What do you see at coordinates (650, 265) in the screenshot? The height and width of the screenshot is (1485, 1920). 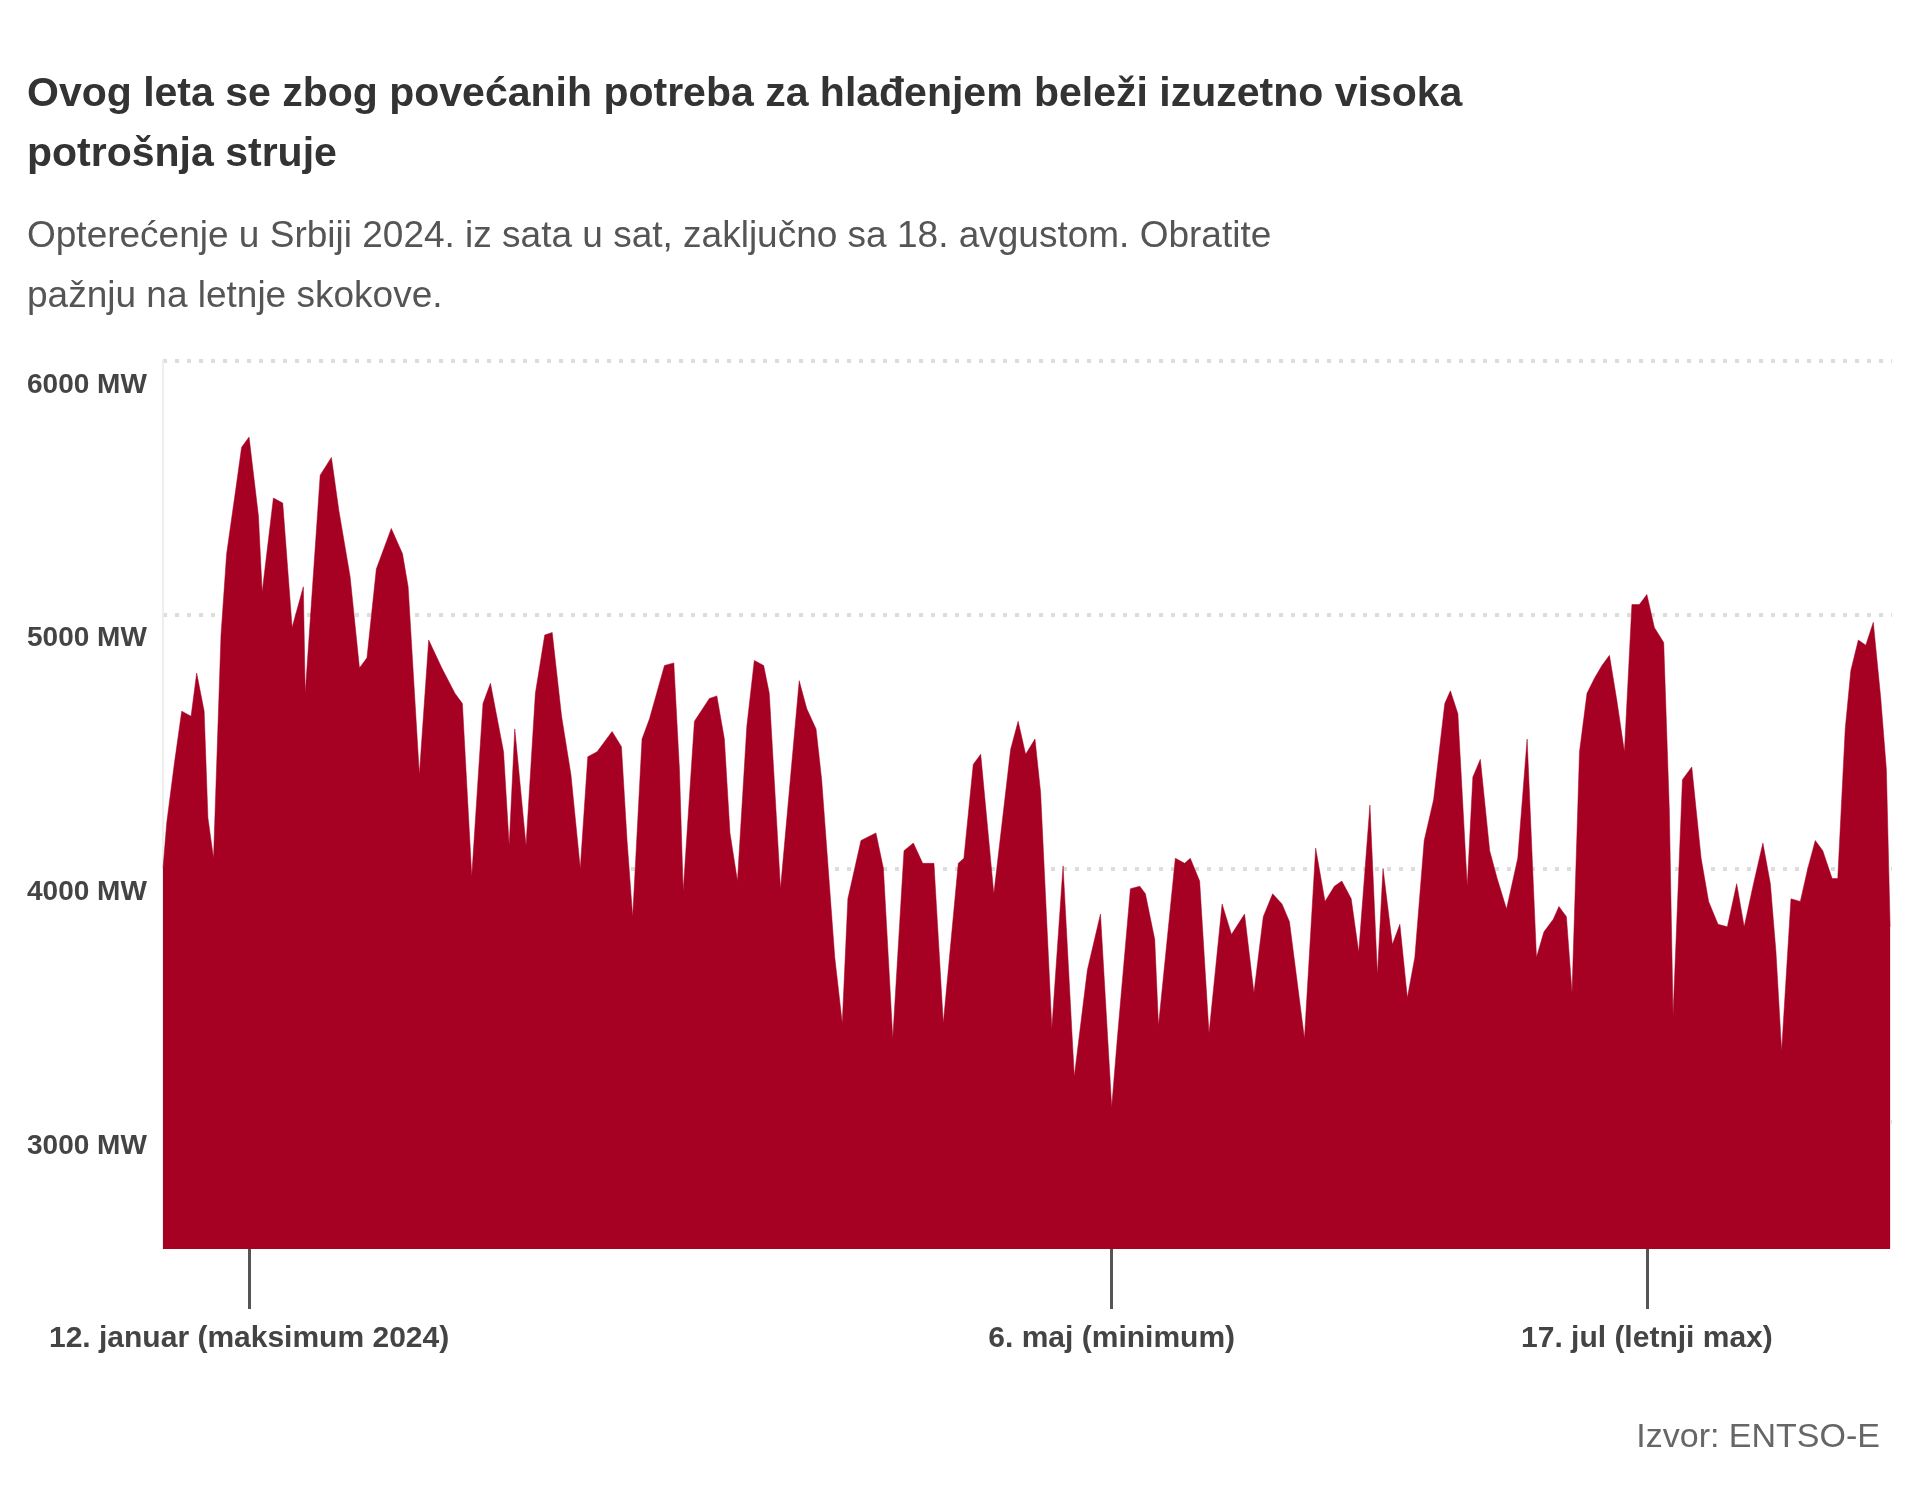 I see `chart-subtitle: Opterećenje u Srbiji 2024. iz sata u sat, zaključno sa 18. avgustom. Obratite pažnju na letnje skokove.` at bounding box center [650, 265].